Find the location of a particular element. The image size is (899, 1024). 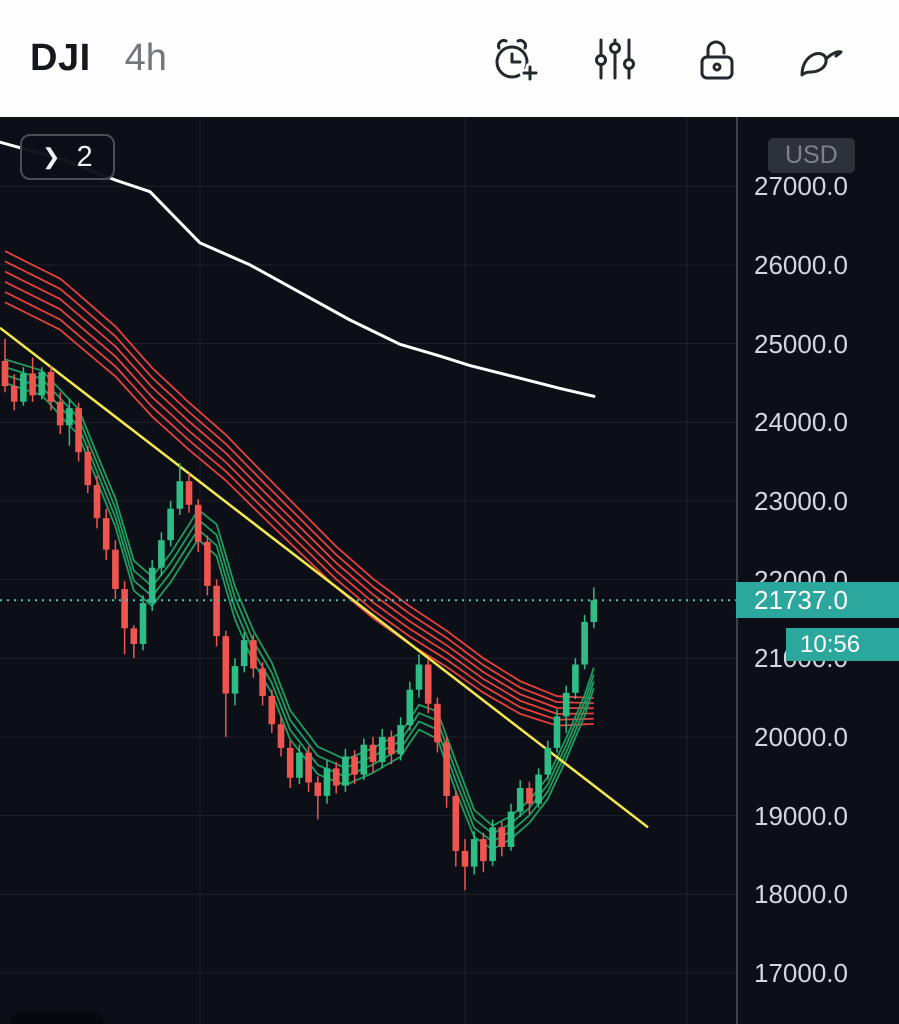

draw-button is located at coordinates (819, 59).